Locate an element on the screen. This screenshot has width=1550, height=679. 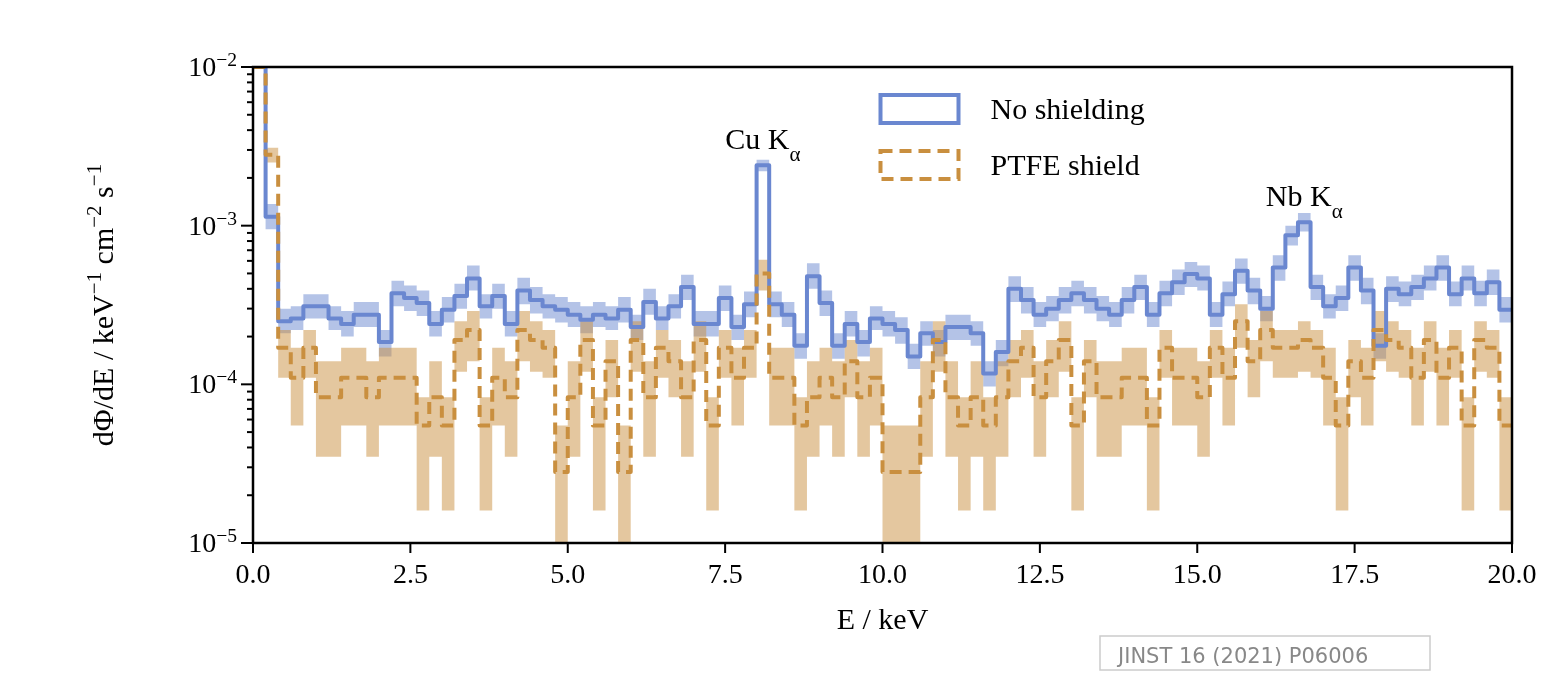
x-tick-label: 0.0 is located at coordinates (253, 573).